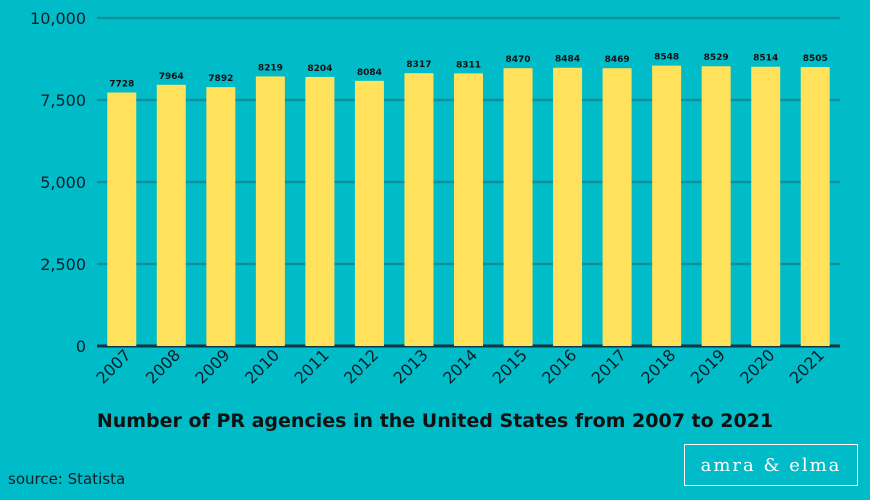 The image size is (870, 500). Describe the element at coordinates (771, 465) in the screenshot. I see `brand-logo: amra & elma` at that location.